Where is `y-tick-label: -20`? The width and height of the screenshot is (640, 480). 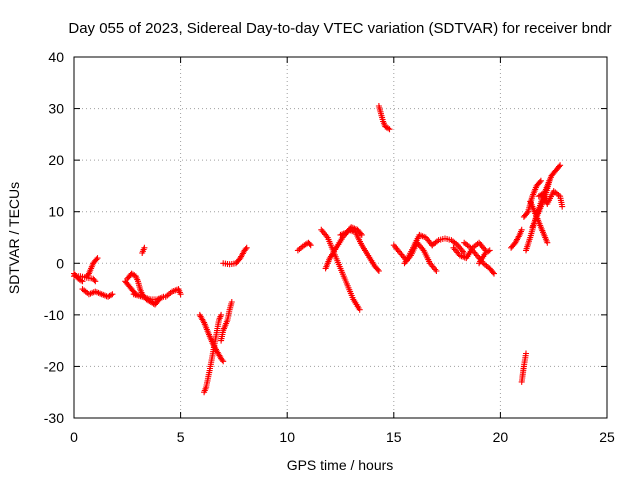
y-tick-label: -20 is located at coordinates (54, 366).